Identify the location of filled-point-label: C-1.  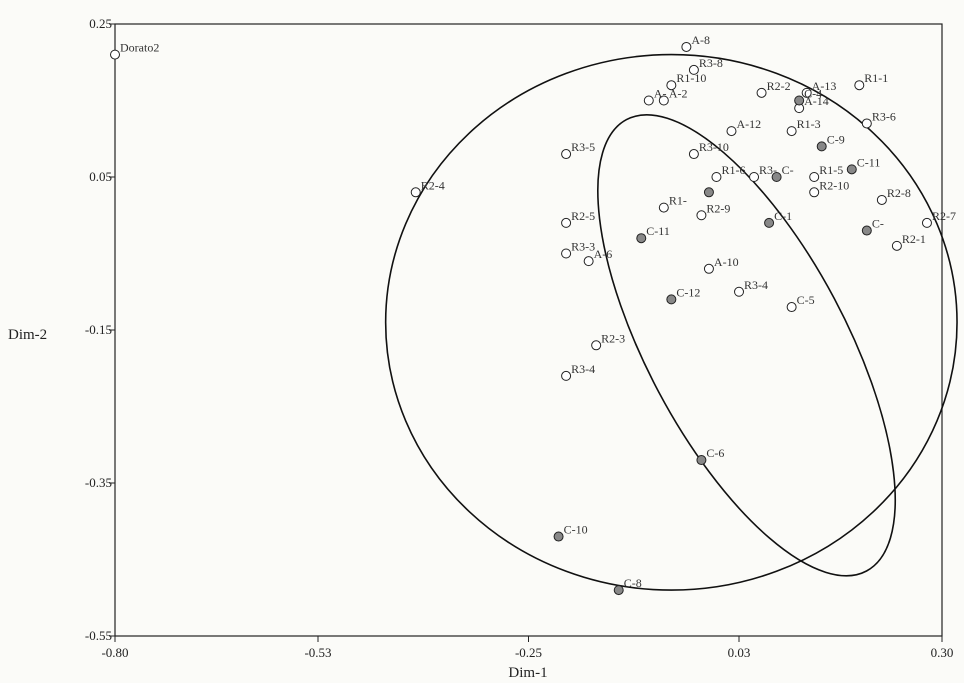
(783, 216).